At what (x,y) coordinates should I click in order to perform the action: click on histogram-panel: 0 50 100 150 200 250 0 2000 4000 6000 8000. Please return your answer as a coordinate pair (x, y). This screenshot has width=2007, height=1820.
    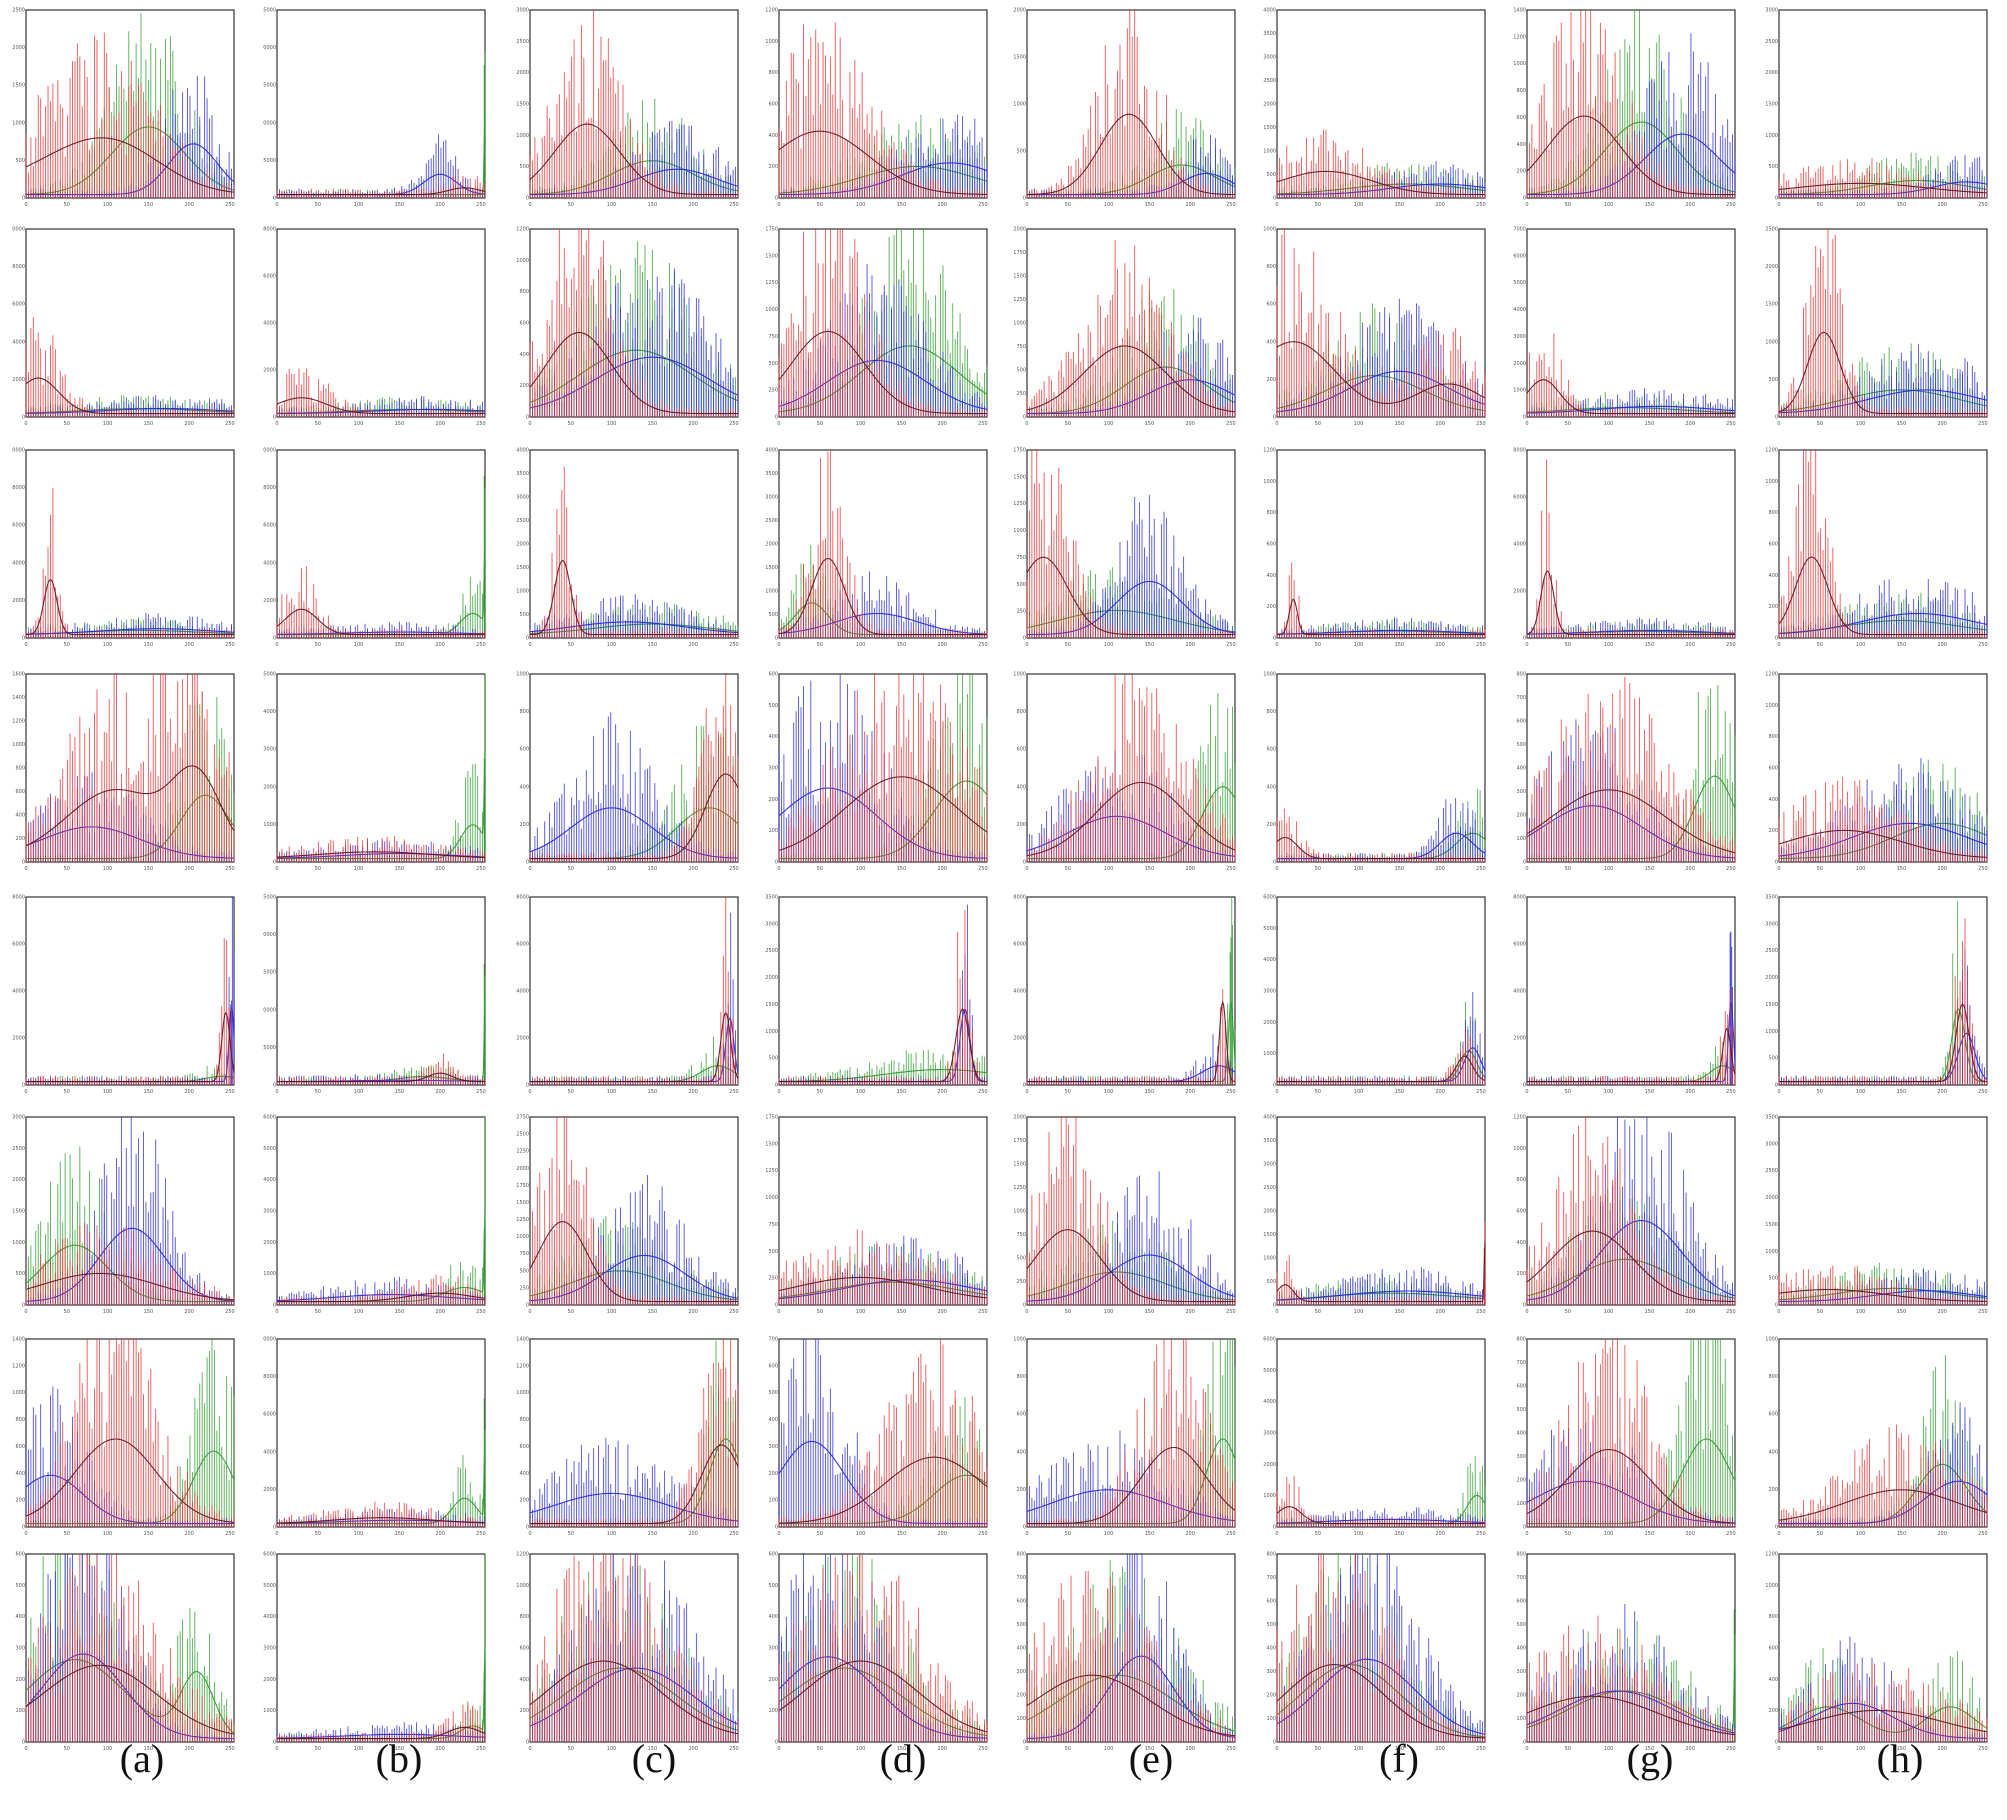
    Looking at the image, I should click on (376, 330).